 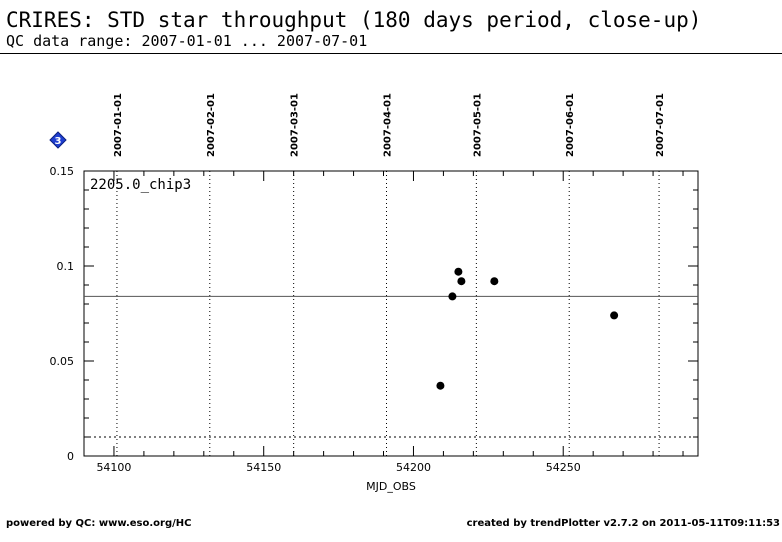 What do you see at coordinates (140, 185) in the screenshot?
I see `panel-label: 2205.0_chip3` at bounding box center [140, 185].